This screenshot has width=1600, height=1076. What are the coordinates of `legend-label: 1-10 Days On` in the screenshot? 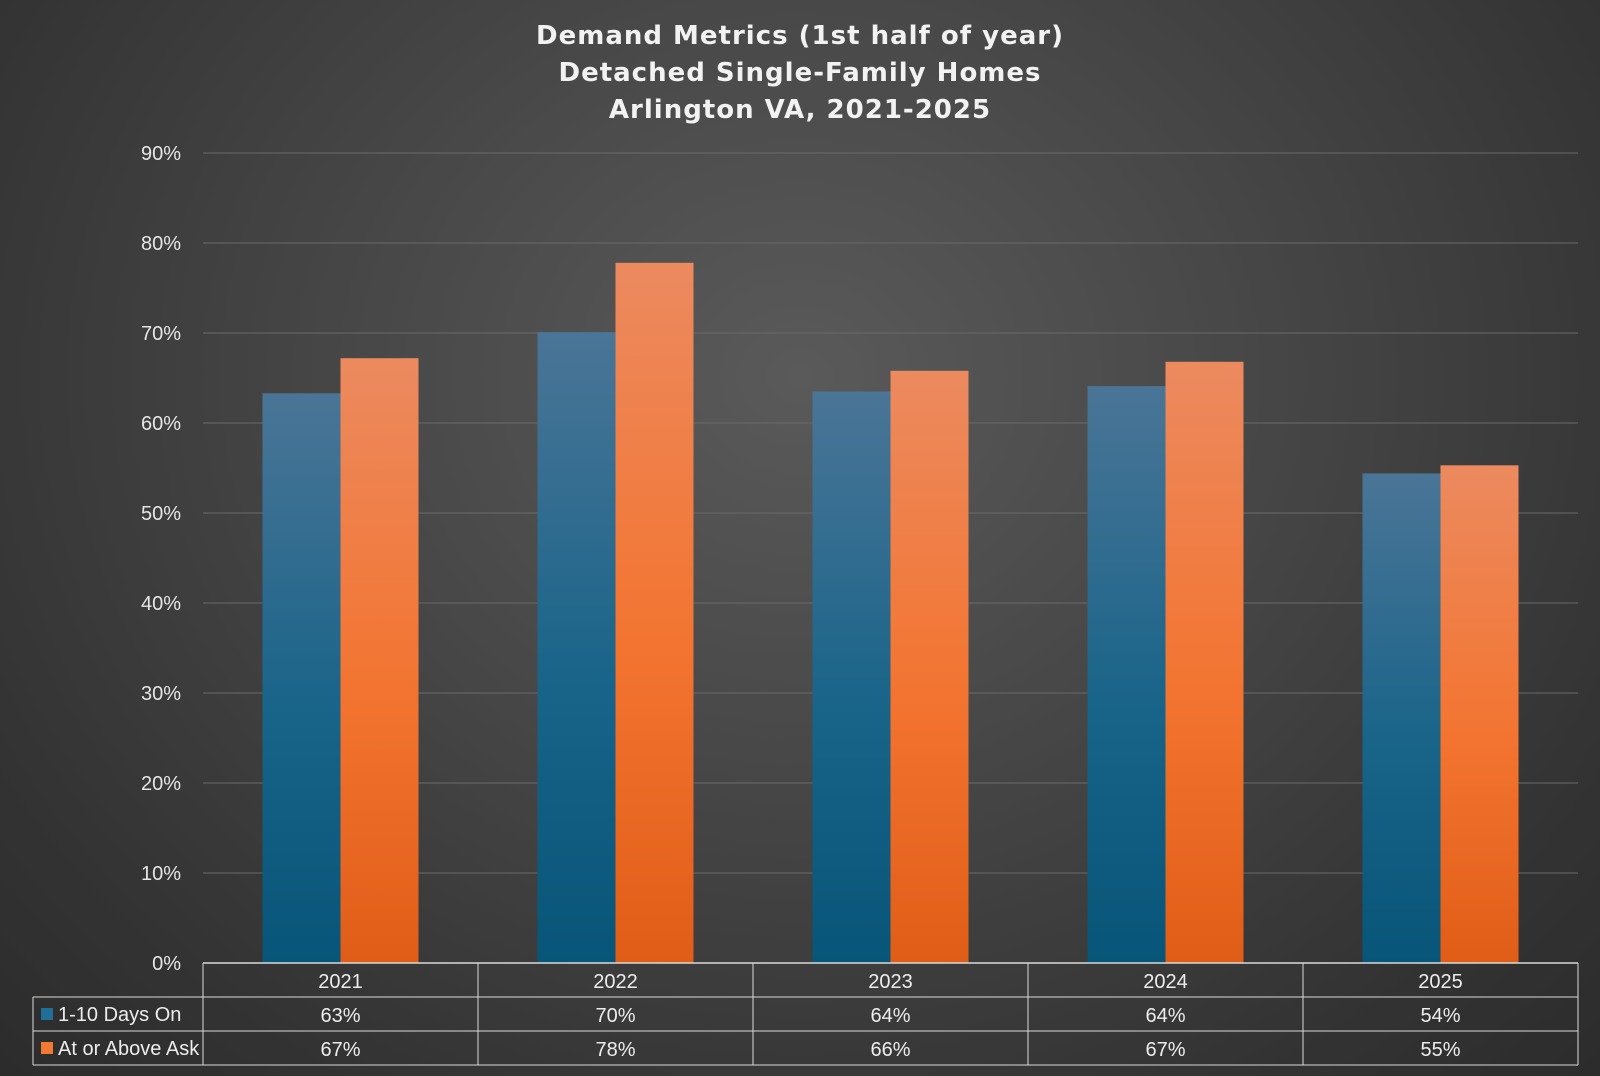 It's located at (119, 1015).